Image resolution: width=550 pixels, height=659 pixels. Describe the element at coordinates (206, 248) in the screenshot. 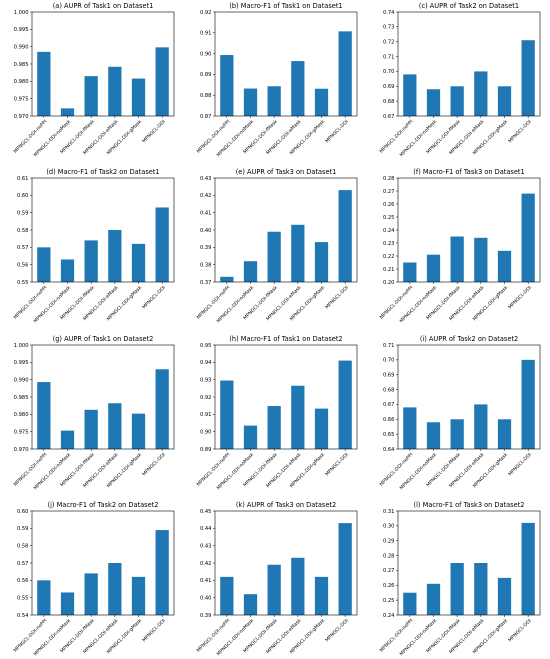

I see `y-tick-label: 0.39` at that location.